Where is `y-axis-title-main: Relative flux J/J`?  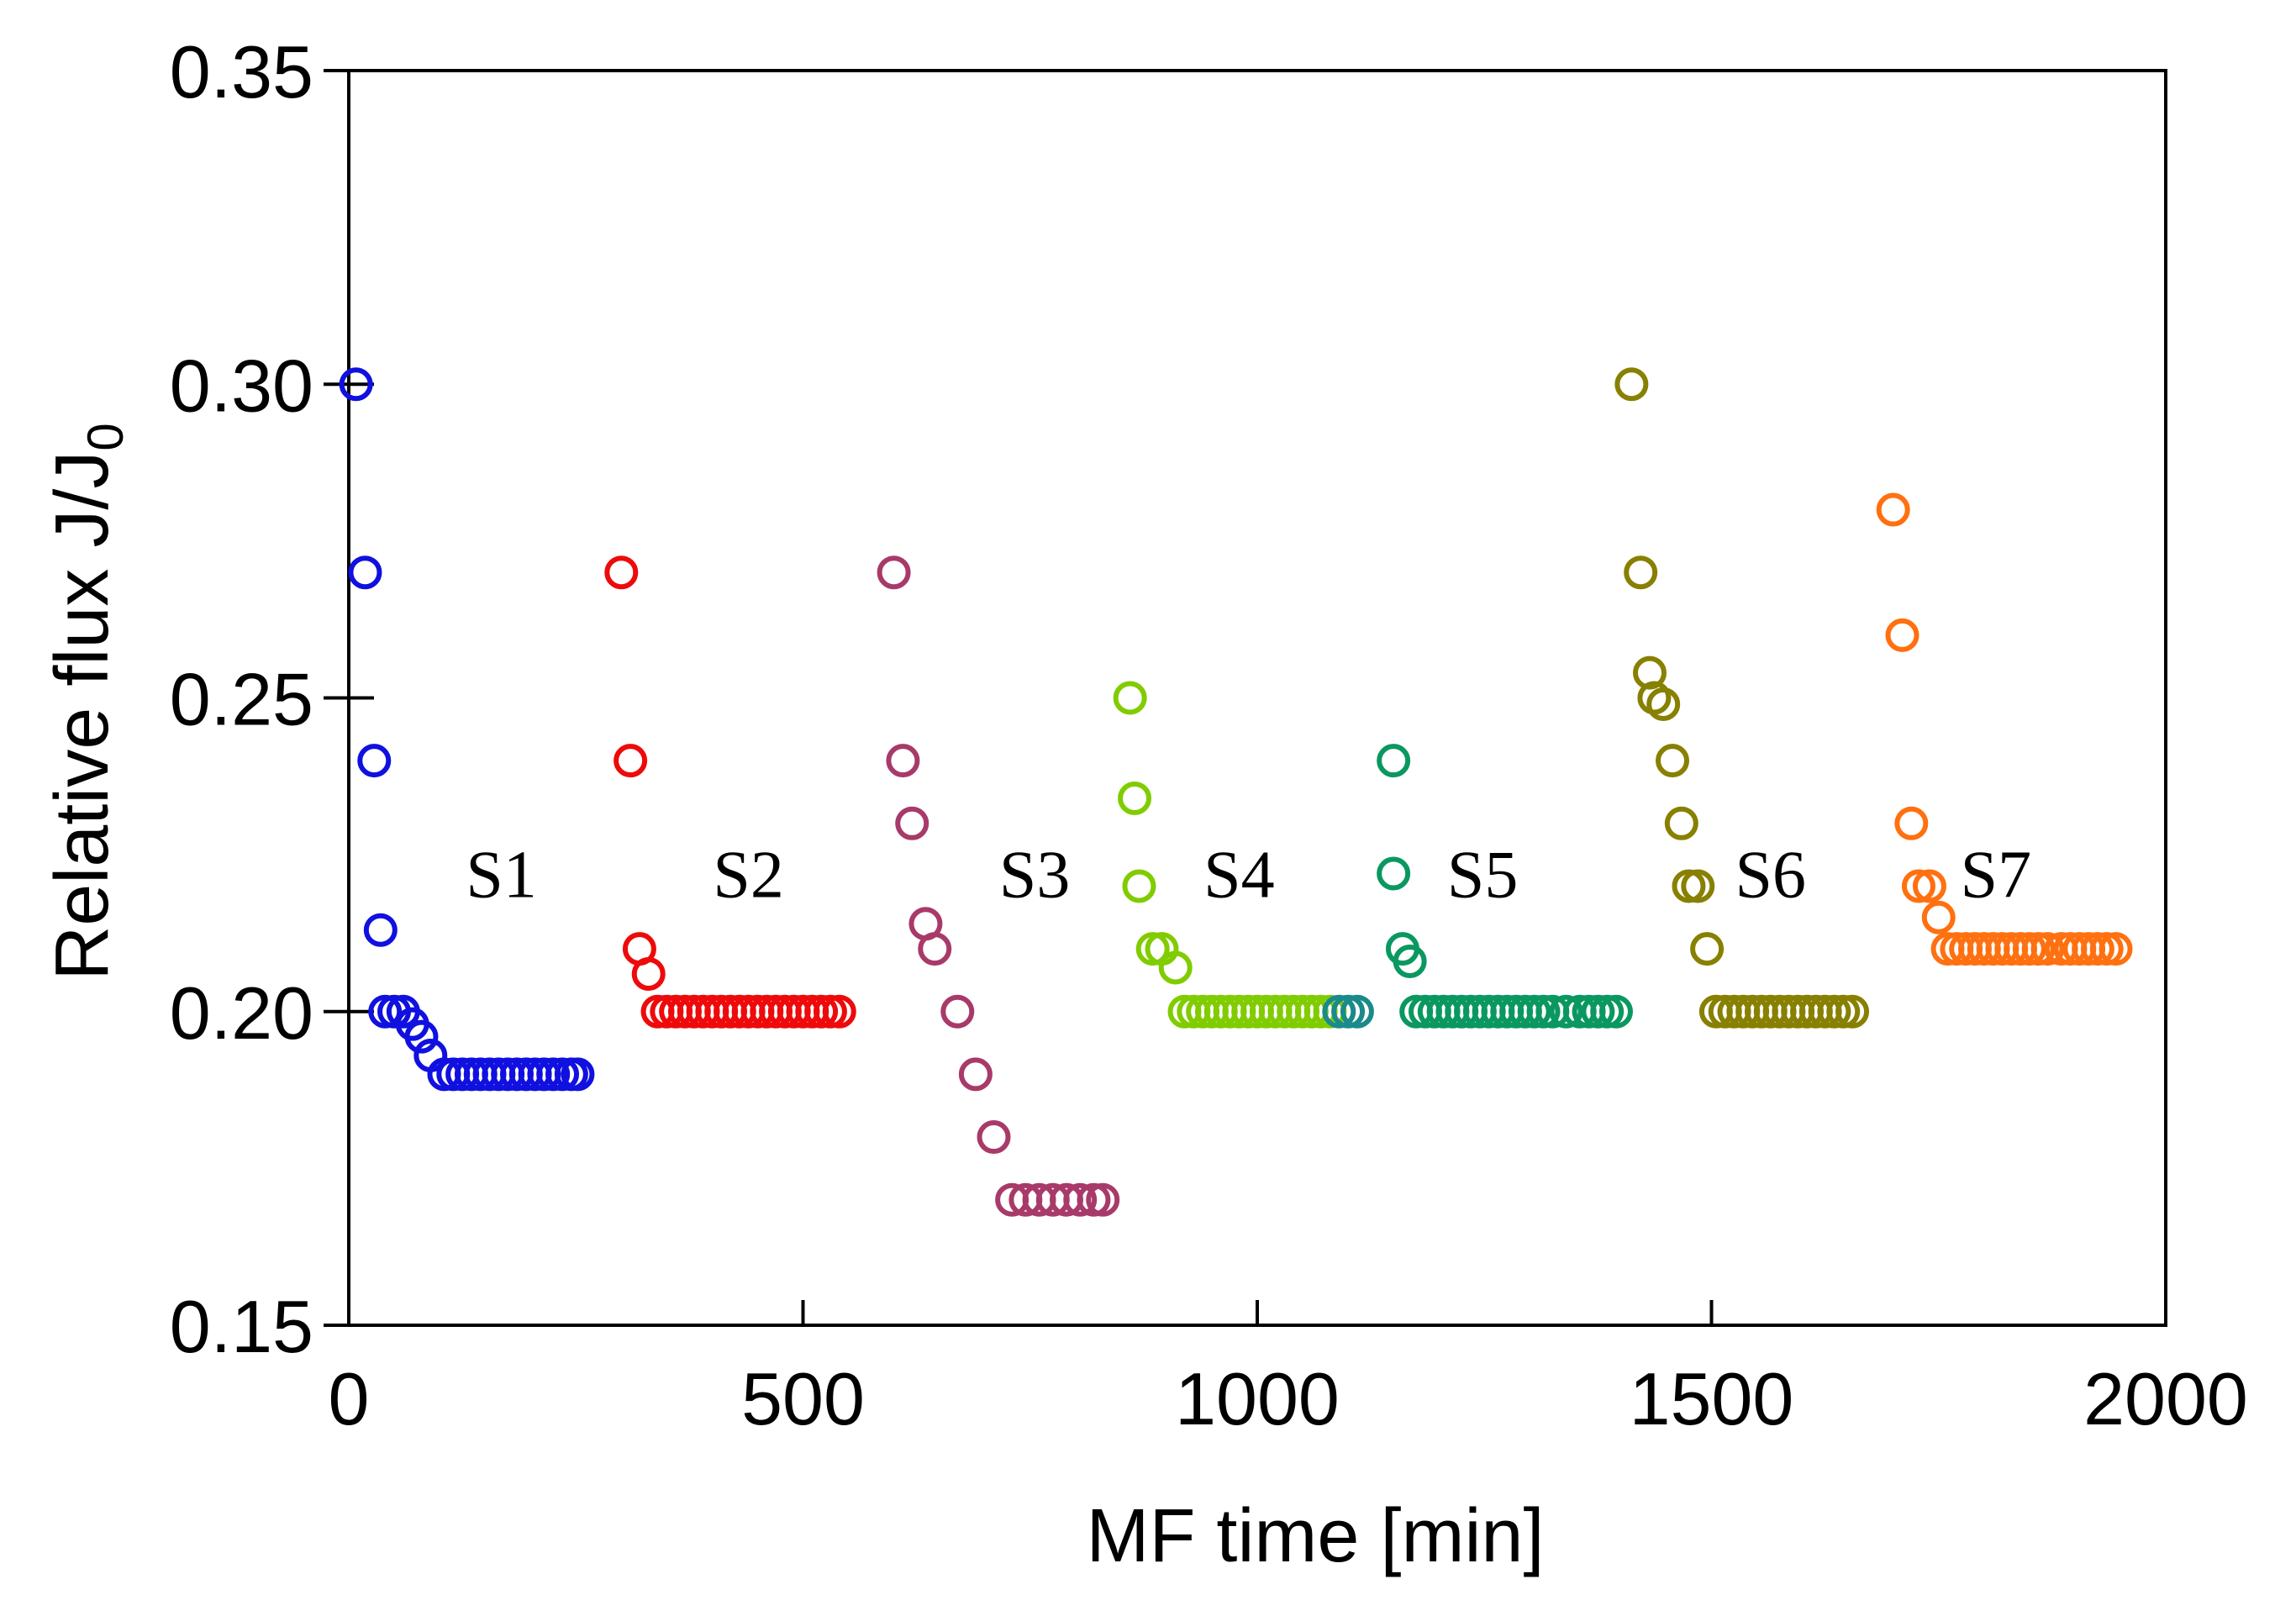 y-axis-title-main: Relative flux J/J is located at coordinates (82, 716).